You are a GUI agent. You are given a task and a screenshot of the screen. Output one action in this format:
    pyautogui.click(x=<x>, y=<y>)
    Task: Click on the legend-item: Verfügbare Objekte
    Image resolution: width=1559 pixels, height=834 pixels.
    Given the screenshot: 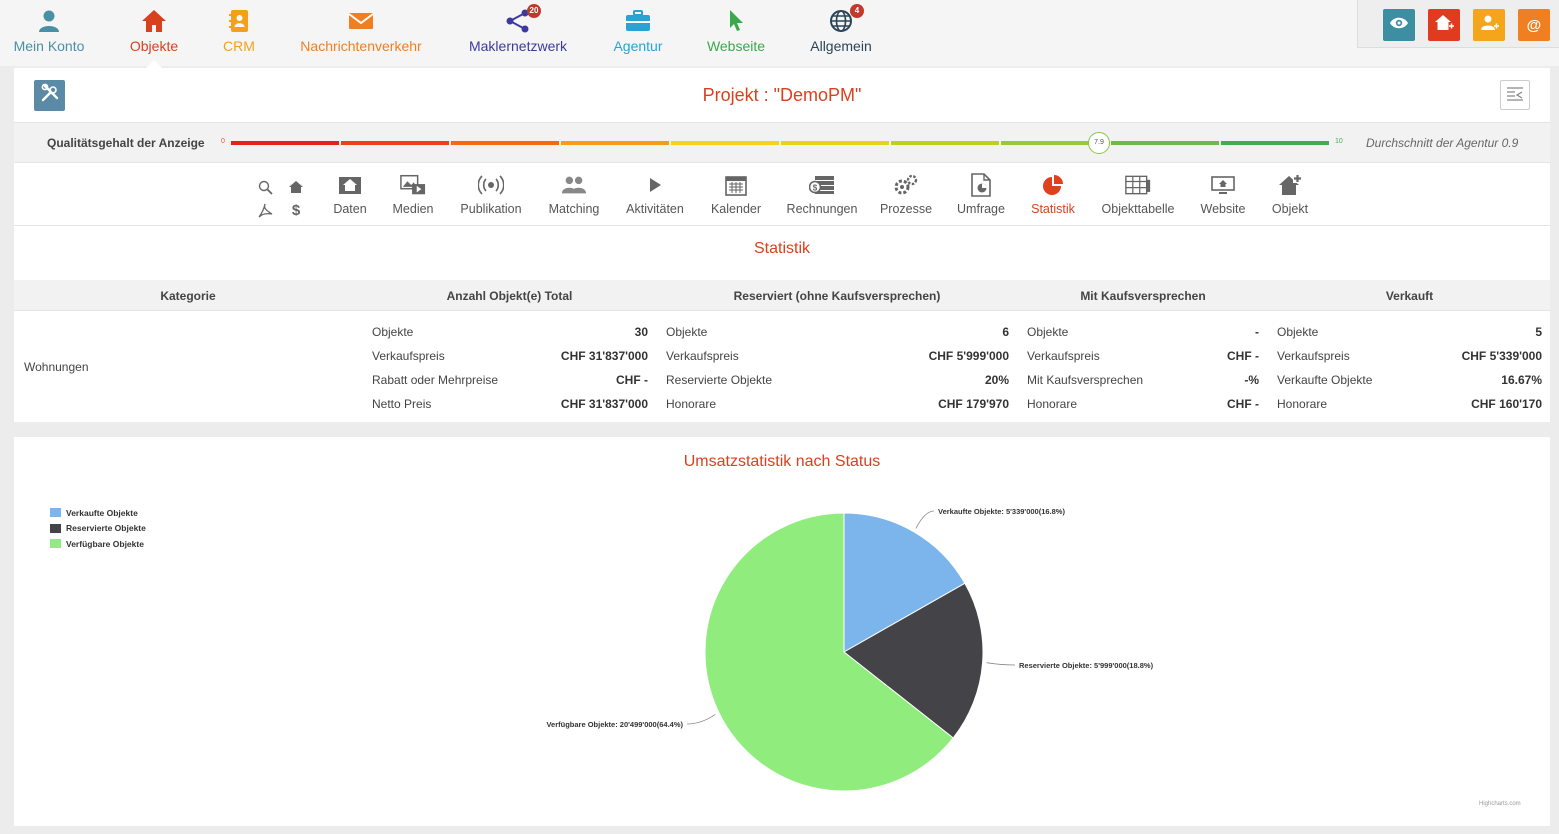 What is the action you would take?
    pyautogui.click(x=98, y=544)
    